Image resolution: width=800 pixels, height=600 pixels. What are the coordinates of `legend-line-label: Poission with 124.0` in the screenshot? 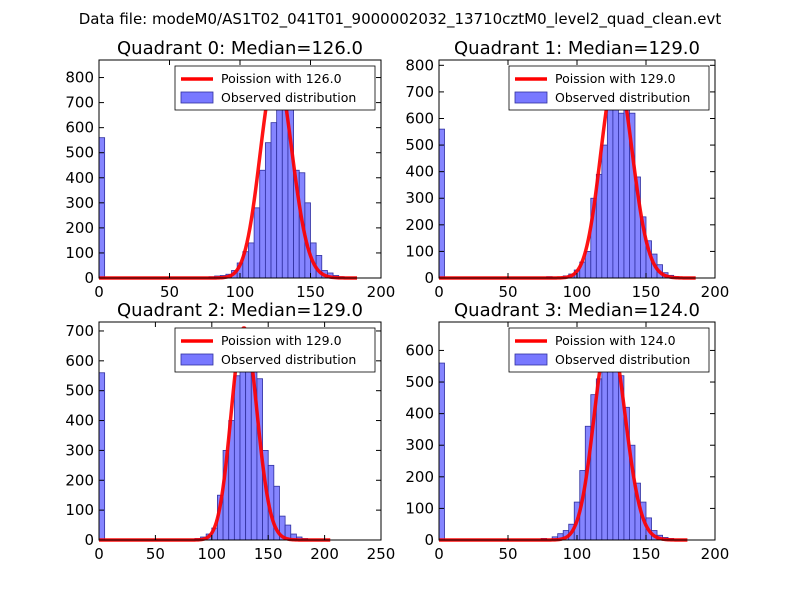 It's located at (615, 340).